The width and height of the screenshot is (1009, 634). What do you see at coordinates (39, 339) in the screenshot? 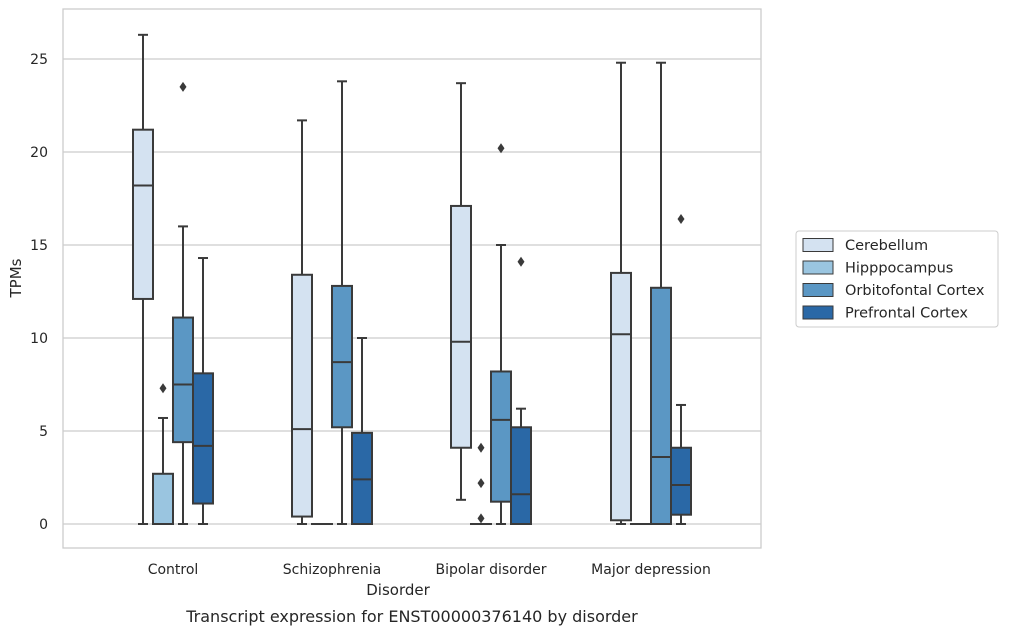
I see `y-tick-label: 10` at bounding box center [39, 339].